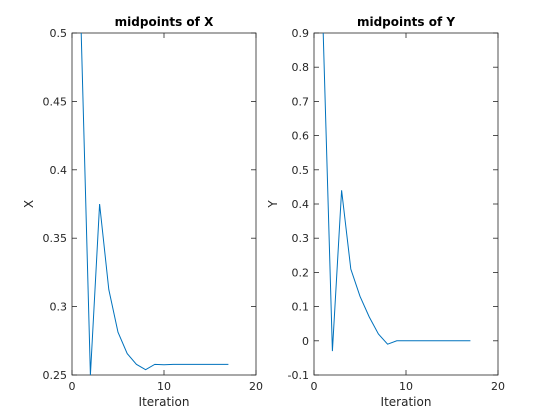 The image size is (550, 420). I want to click on plot-y-ytick-label: 0.5, so click(301, 170).